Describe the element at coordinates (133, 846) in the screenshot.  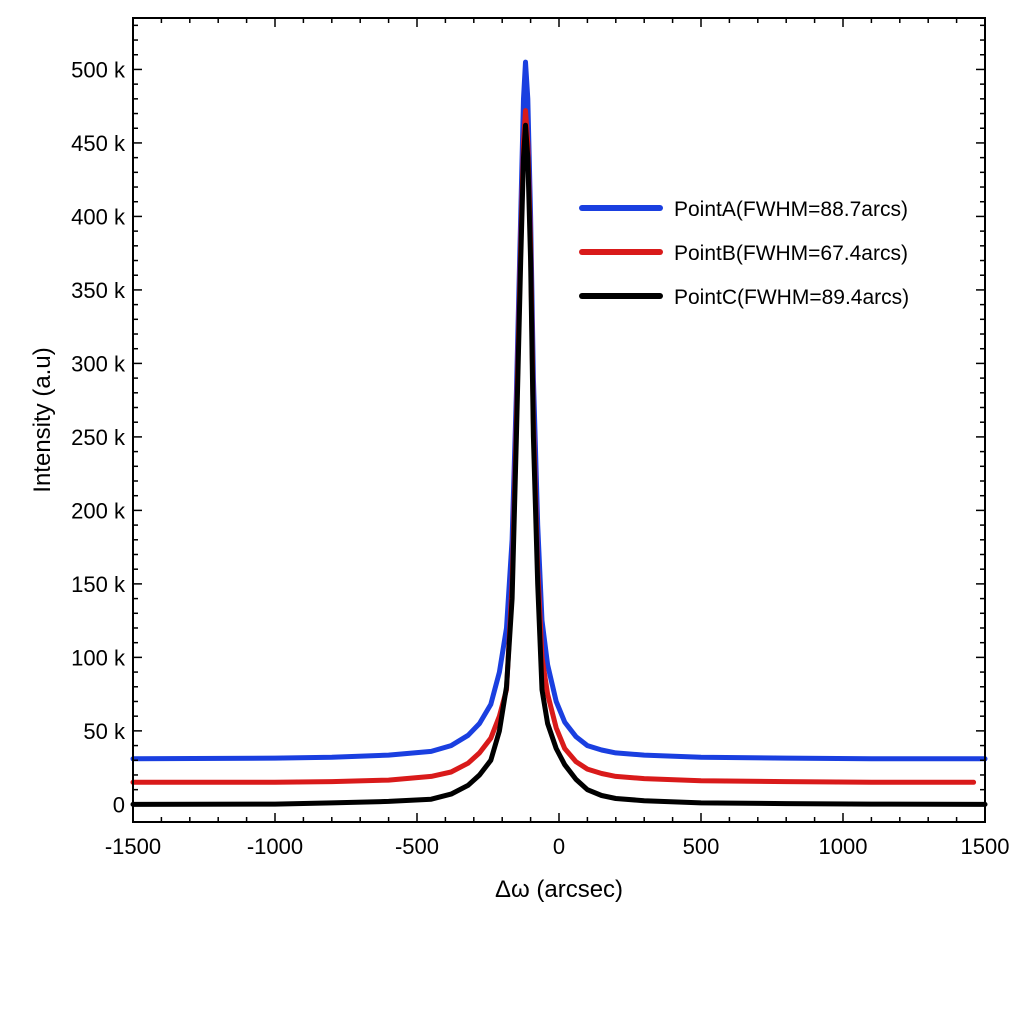
I see `x-tick-label: -1500` at that location.